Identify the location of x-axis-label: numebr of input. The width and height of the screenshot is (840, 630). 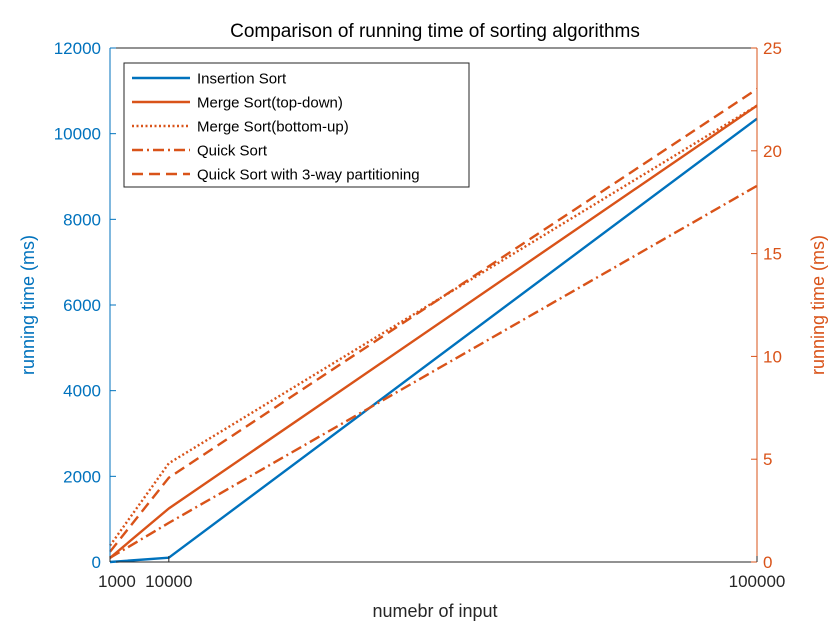
(434, 611).